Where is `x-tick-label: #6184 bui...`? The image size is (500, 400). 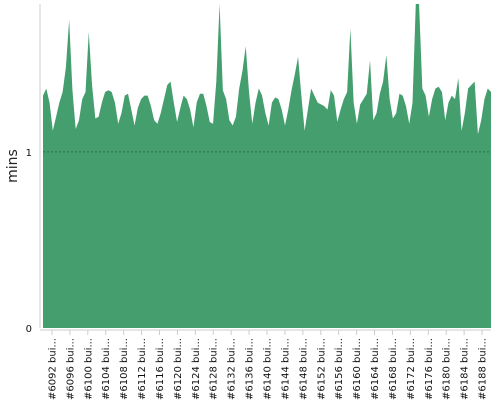 x-tick-label: #6184 bui... is located at coordinates (465, 369).